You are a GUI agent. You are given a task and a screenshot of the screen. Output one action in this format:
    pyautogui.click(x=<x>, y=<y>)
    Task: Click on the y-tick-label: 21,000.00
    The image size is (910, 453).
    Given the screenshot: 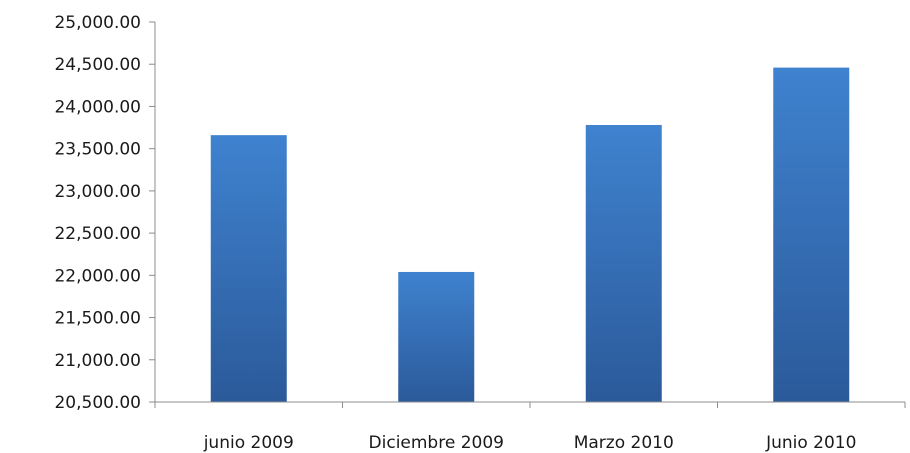 What is the action you would take?
    pyautogui.click(x=97, y=361)
    